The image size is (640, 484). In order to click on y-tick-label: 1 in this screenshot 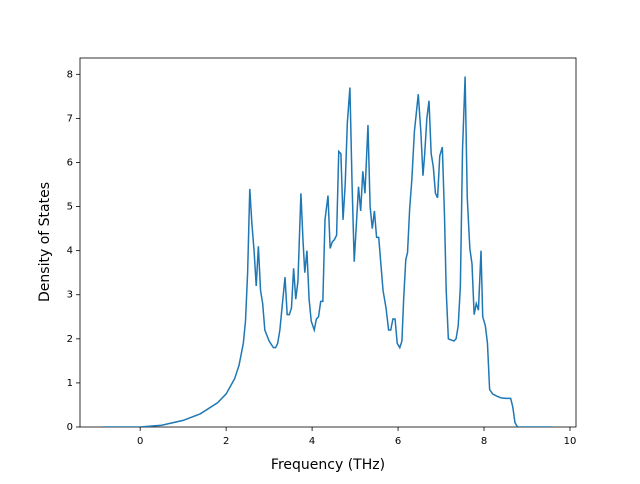, I will do `click(70, 383)`.